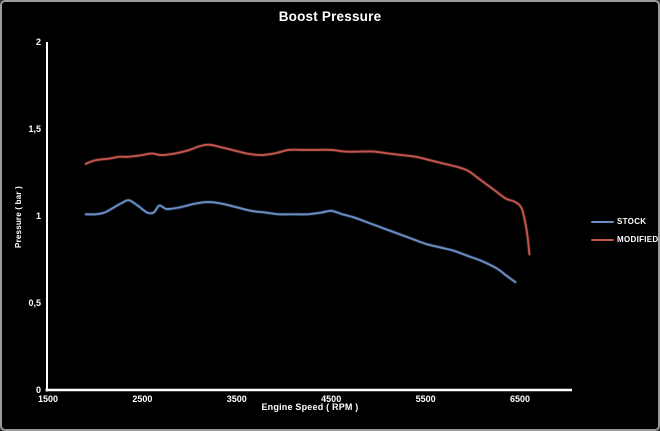 Image resolution: width=660 pixels, height=431 pixels. I want to click on x-axis-label: Engine Speed ( RPM ), so click(310, 407).